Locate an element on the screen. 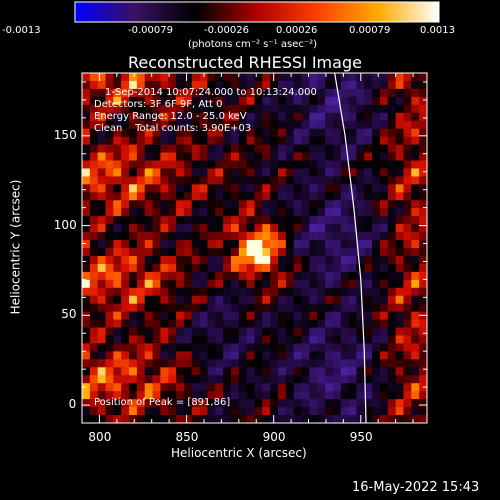 The height and width of the screenshot is (500, 500). x-tick-label: 950 is located at coordinates (361, 437).